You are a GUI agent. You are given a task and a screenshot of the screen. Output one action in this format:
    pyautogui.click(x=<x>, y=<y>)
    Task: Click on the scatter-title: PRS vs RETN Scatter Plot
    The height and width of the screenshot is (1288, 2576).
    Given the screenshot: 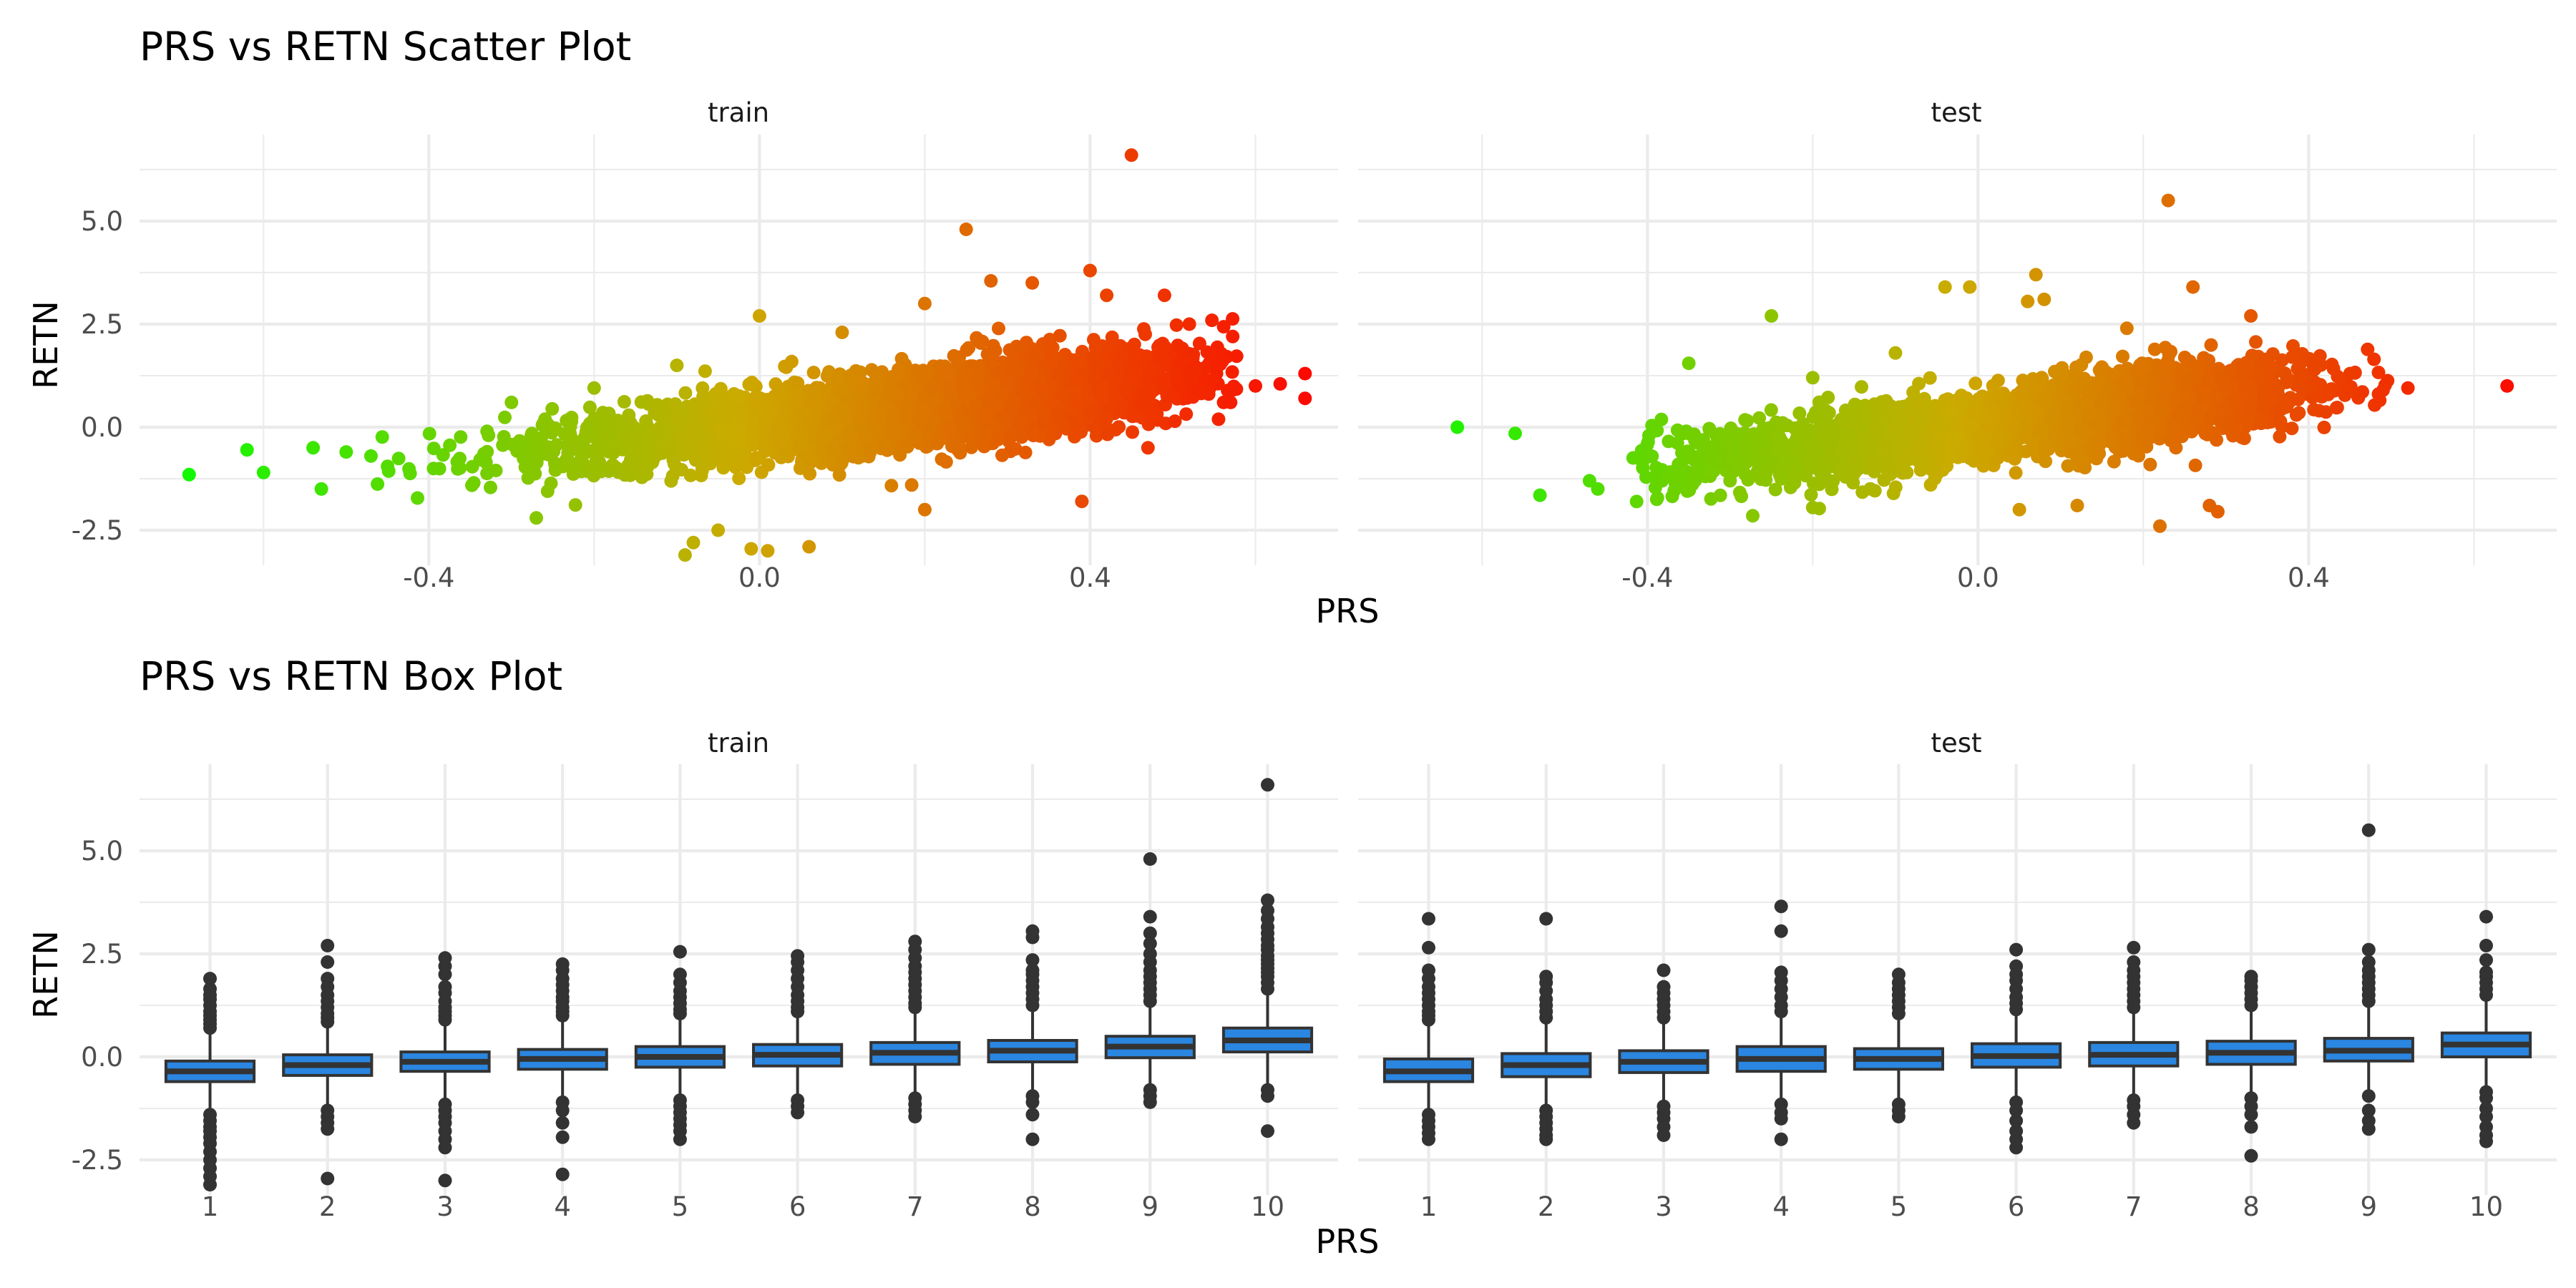 What is the action you would take?
    pyautogui.click(x=385, y=46)
    